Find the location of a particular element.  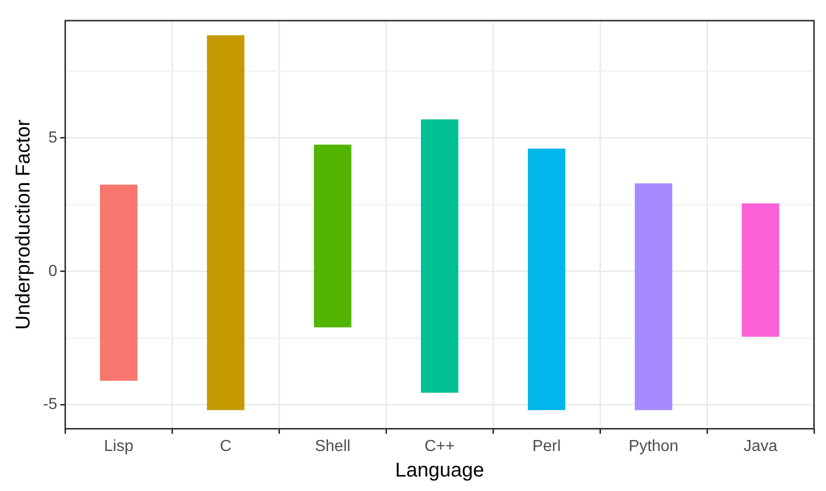

y-tick-label: 0 is located at coordinates (53, 271).